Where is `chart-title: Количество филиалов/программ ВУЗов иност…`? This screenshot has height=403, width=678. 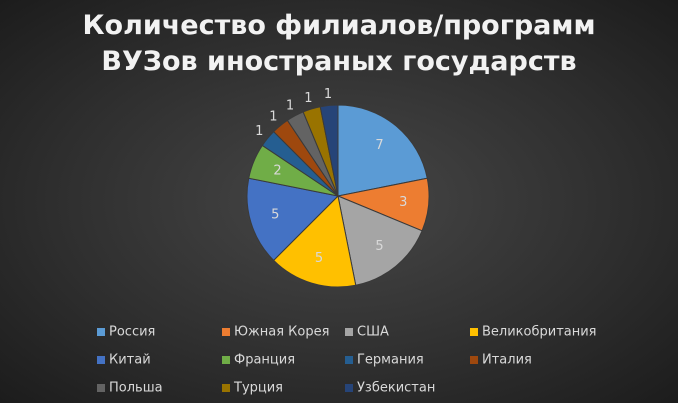
chart-title: Количество филиалов/программ ВУЗов иност… is located at coordinates (339, 43).